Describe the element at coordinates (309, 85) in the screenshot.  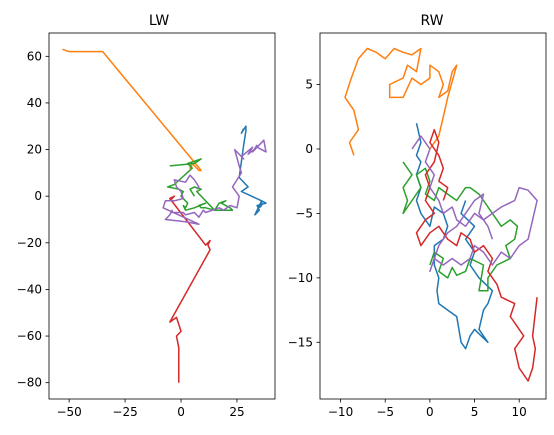
I see `subplot-rw-y-tick-label: 5` at that location.